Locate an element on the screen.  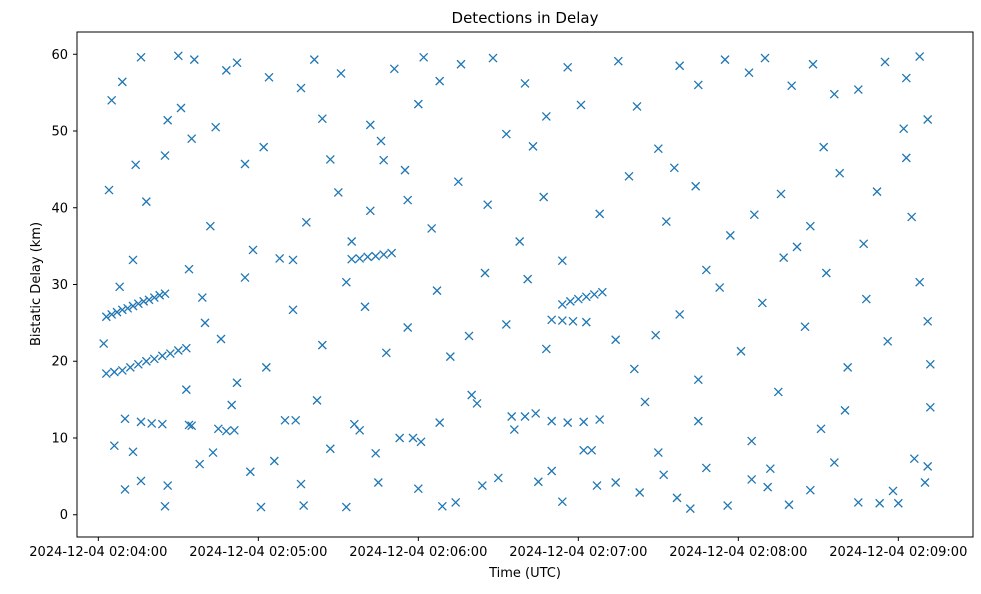
x-tick-label: 2024-12-04 02:04:00 is located at coordinates (98, 552).